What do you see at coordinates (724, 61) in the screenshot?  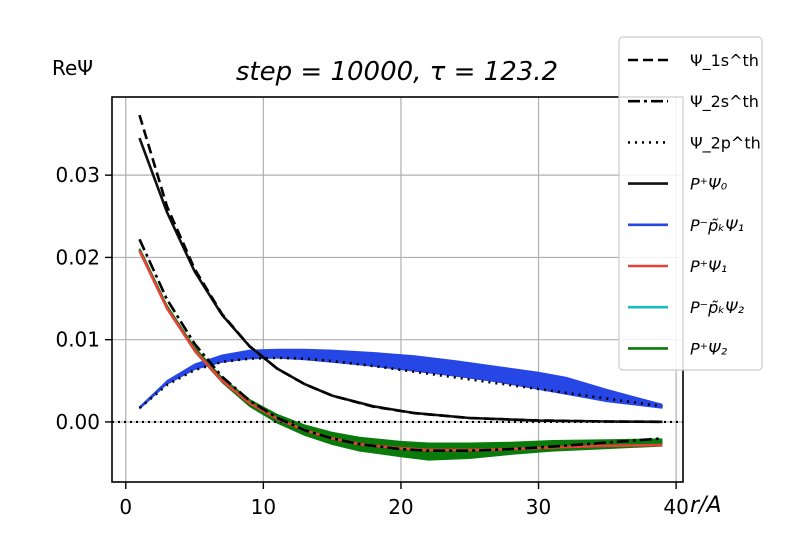 I see `legend-label-psi1s: Ψ_1s^th` at bounding box center [724, 61].